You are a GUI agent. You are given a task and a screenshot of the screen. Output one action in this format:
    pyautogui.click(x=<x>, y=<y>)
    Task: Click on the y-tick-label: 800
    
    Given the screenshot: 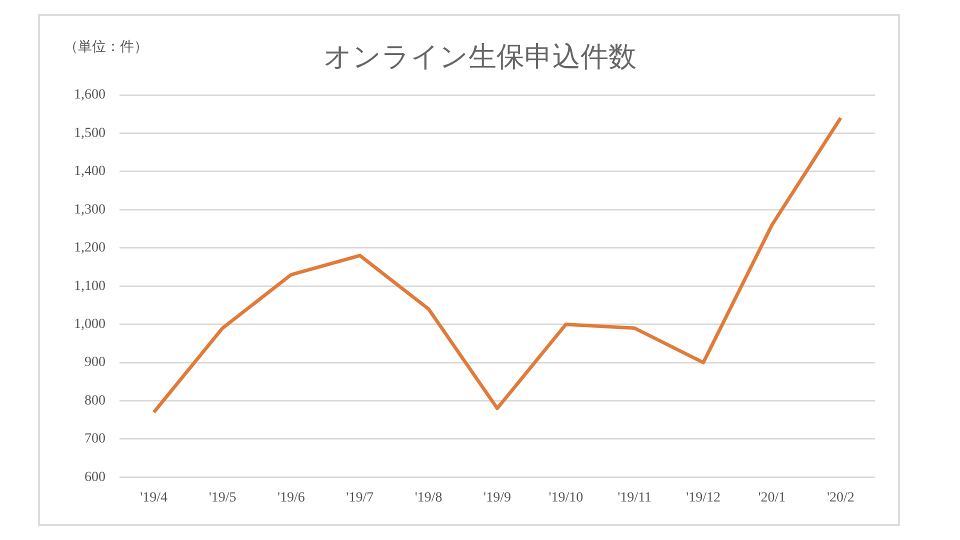 What is the action you would take?
    pyautogui.click(x=95, y=400)
    